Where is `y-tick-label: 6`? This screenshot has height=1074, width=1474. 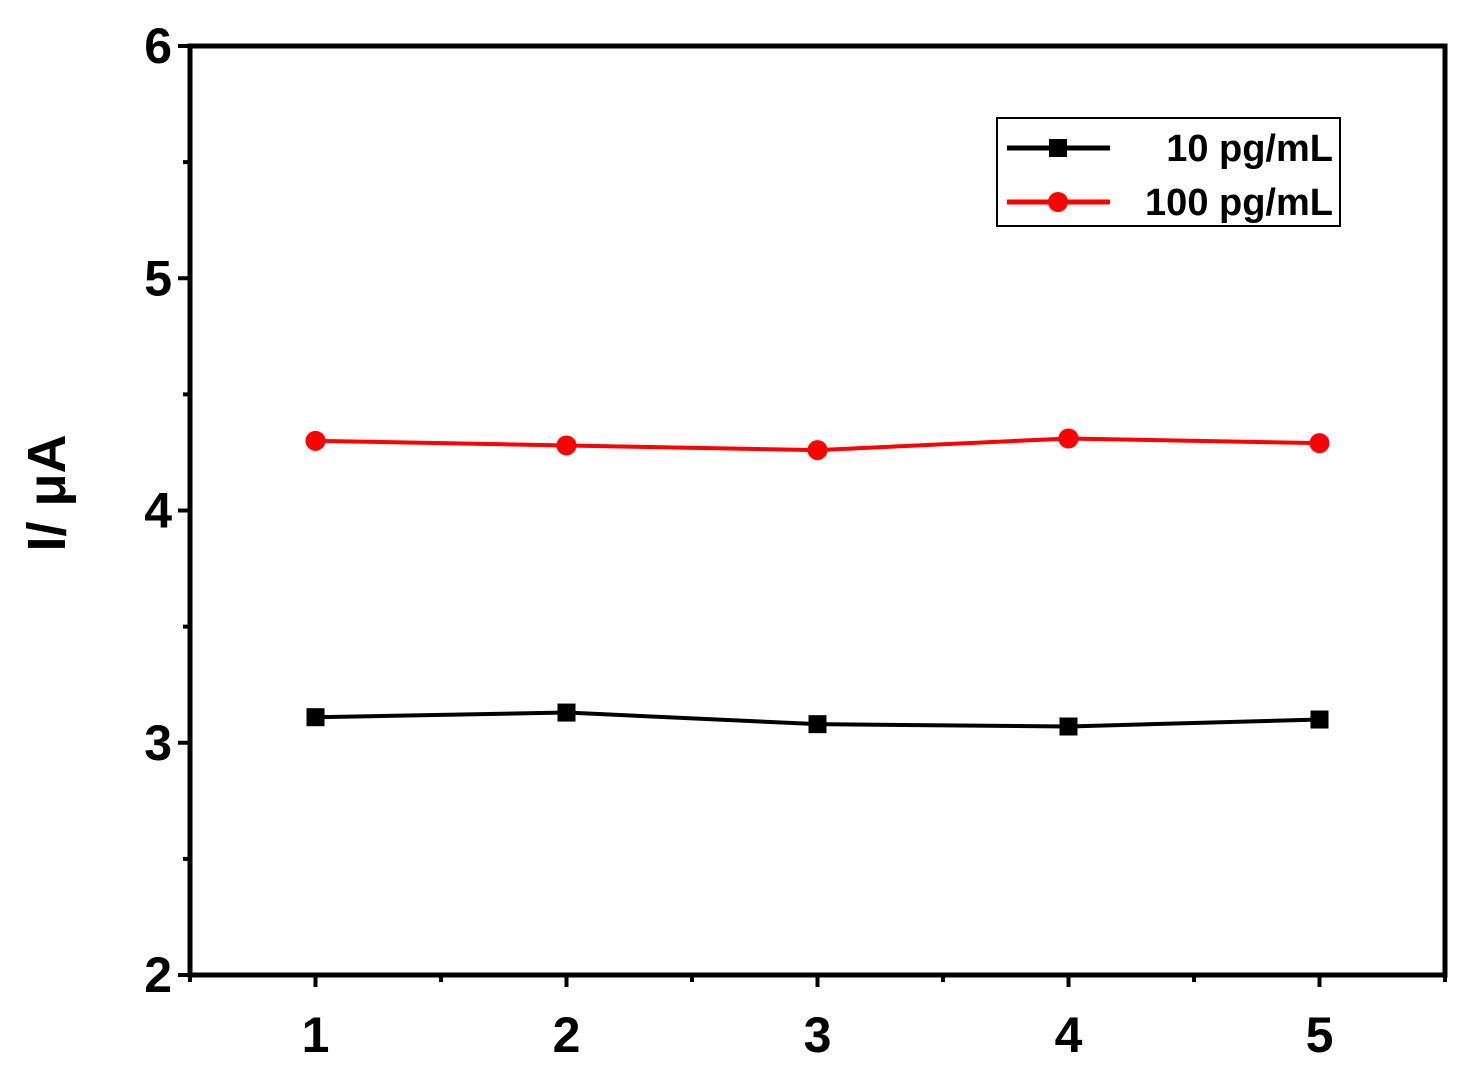
y-tick-label: 6 is located at coordinates (158, 46).